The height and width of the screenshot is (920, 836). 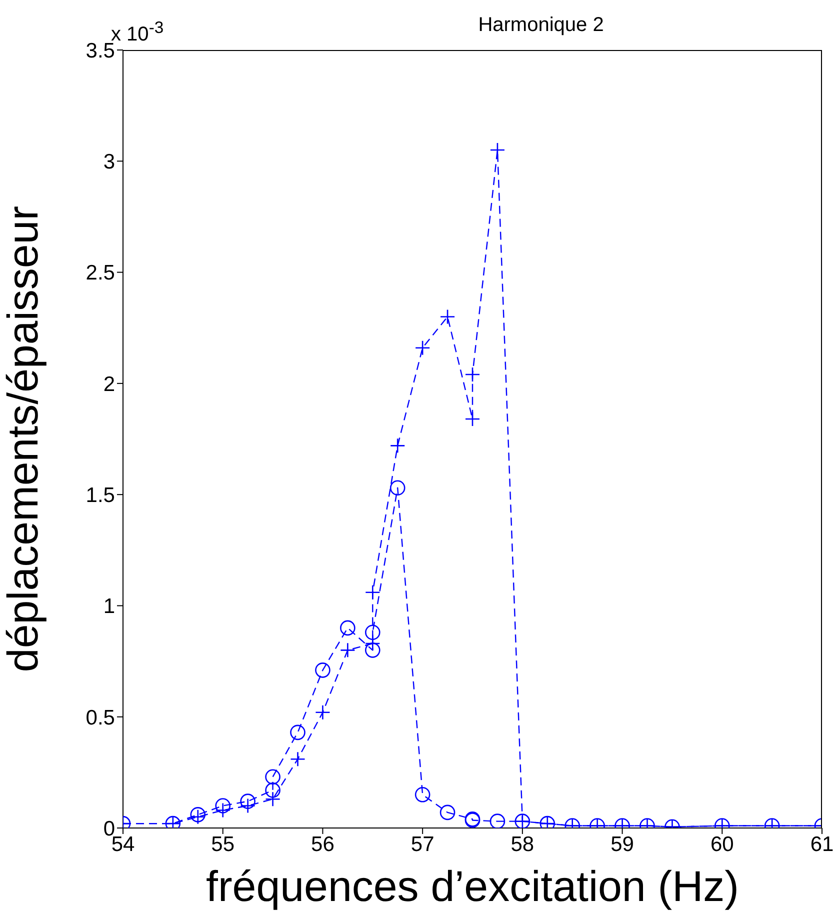 I want to click on y-tick-label: 2, so click(x=109, y=384).